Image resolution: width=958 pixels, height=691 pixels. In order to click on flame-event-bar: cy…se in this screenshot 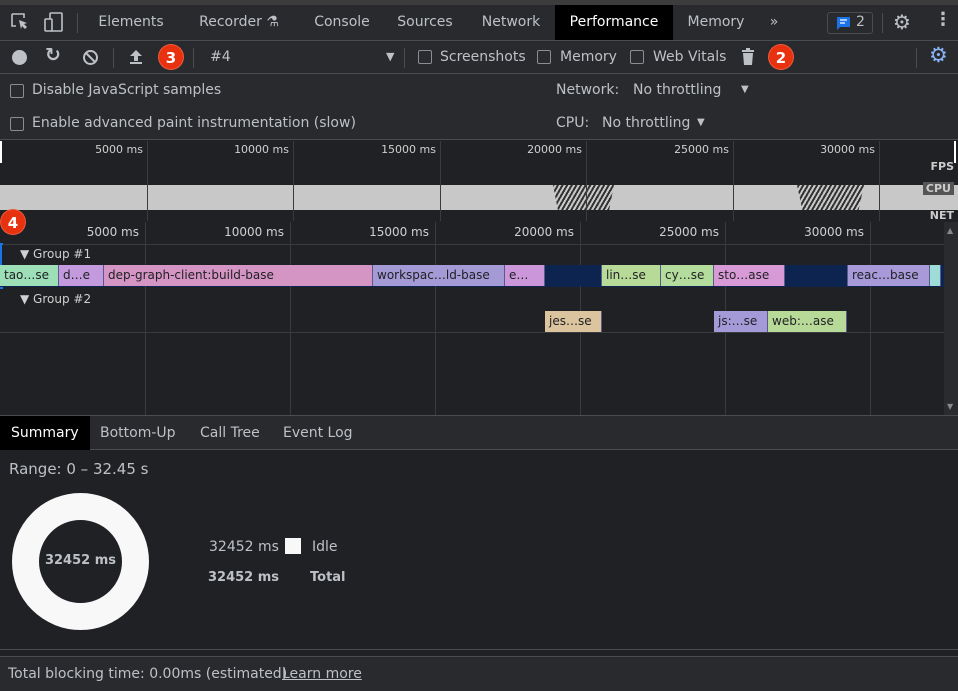, I will do `click(687, 275)`.